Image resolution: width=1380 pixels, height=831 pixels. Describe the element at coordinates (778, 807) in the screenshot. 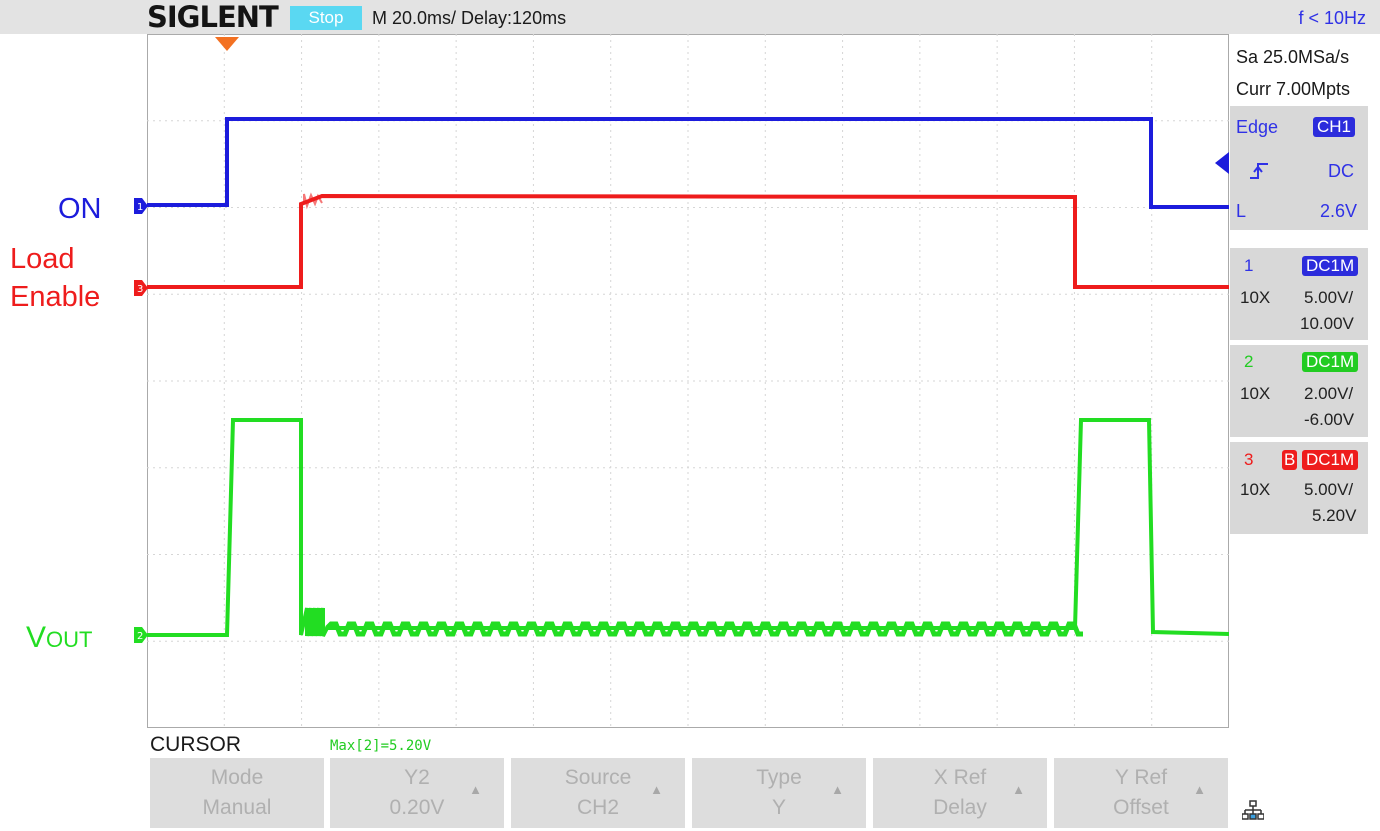

I see `softkey-type-value: Y` at that location.